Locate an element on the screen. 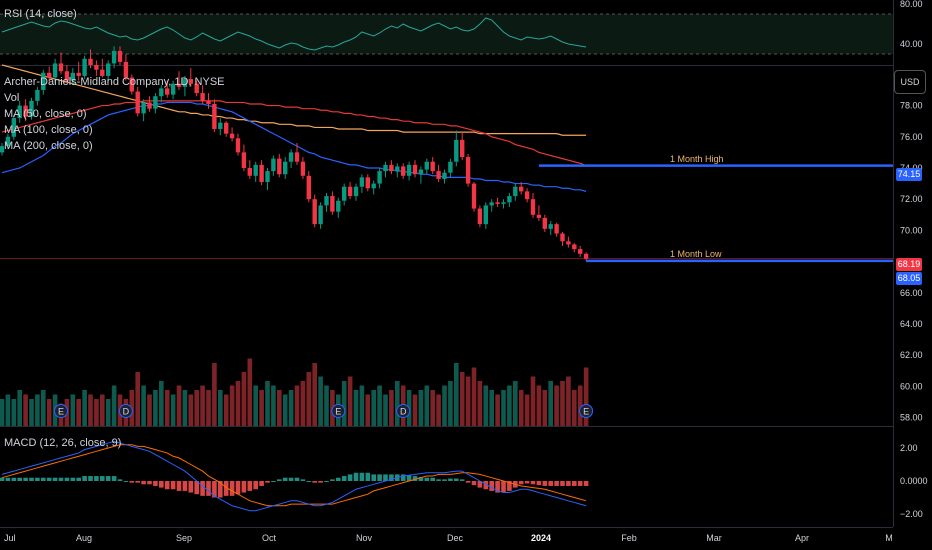  ma200-line is located at coordinates (294, 100).